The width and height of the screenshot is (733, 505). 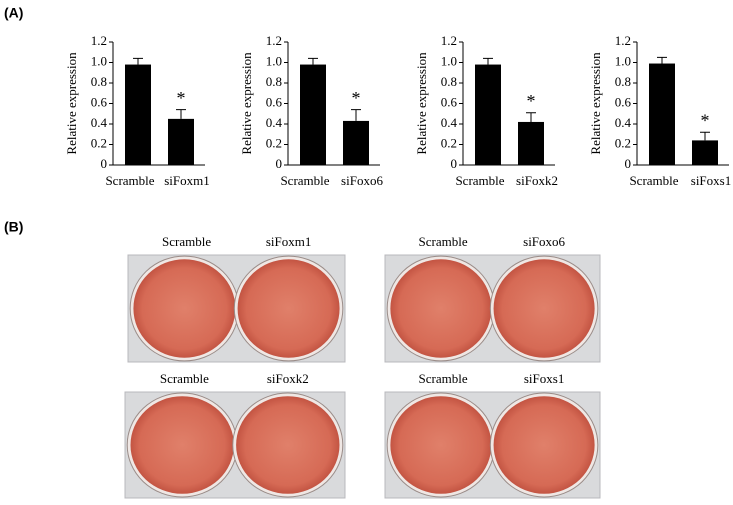 I want to click on photo-label: siFoxm1, so click(x=289, y=241).